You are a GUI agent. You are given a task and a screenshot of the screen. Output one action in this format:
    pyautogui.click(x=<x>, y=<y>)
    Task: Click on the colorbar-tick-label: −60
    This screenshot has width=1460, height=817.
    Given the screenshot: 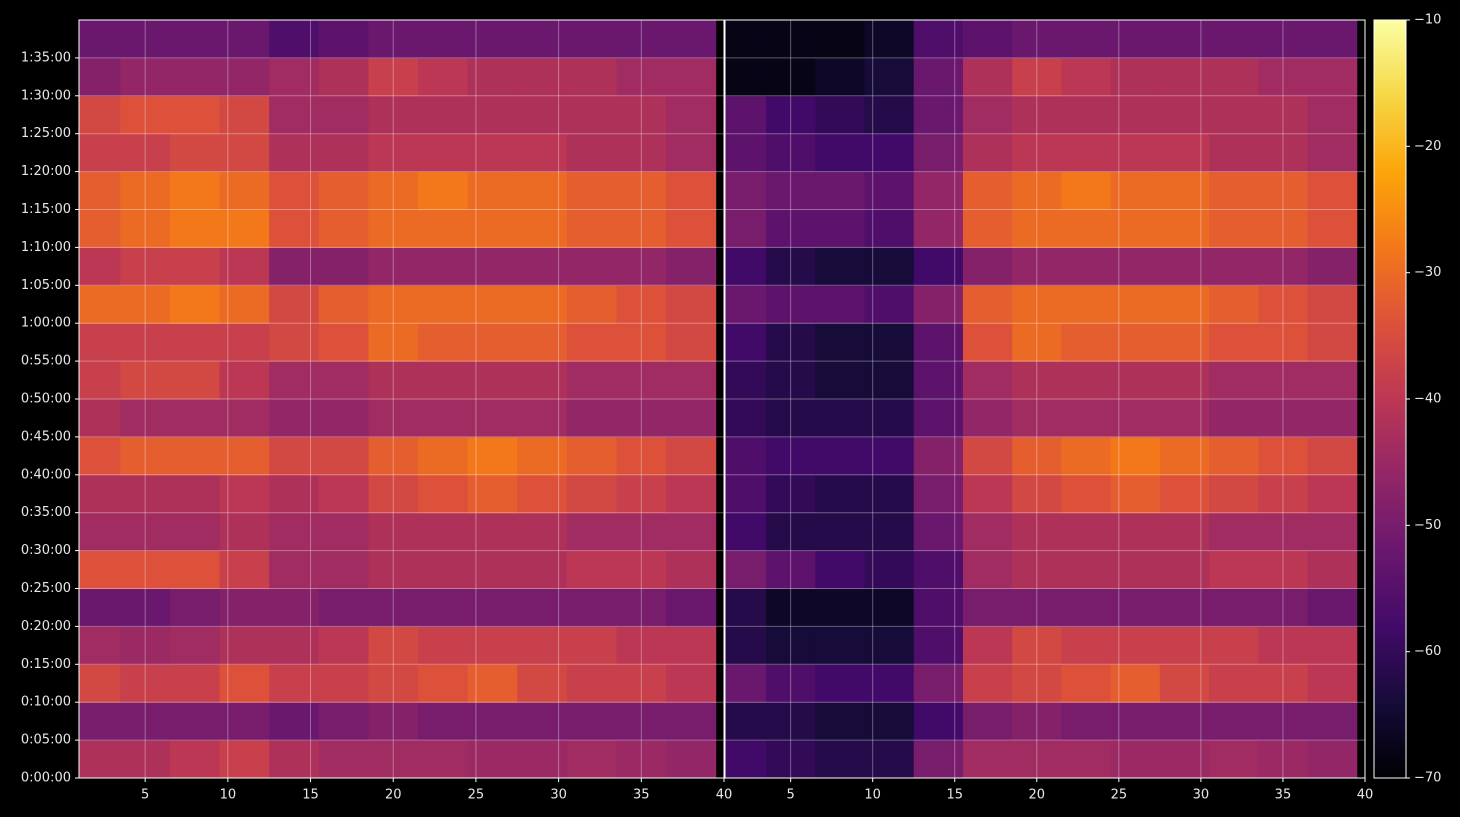 What is the action you would take?
    pyautogui.click(x=1427, y=651)
    